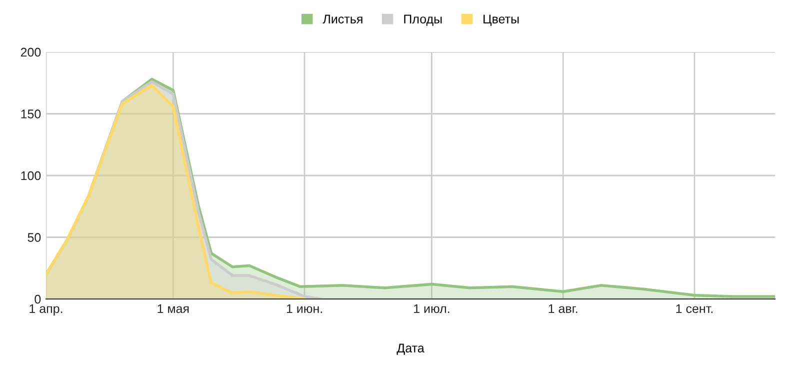  Describe the element at coordinates (173, 309) in the screenshot. I see `x-tick-label: 1 мая` at that location.